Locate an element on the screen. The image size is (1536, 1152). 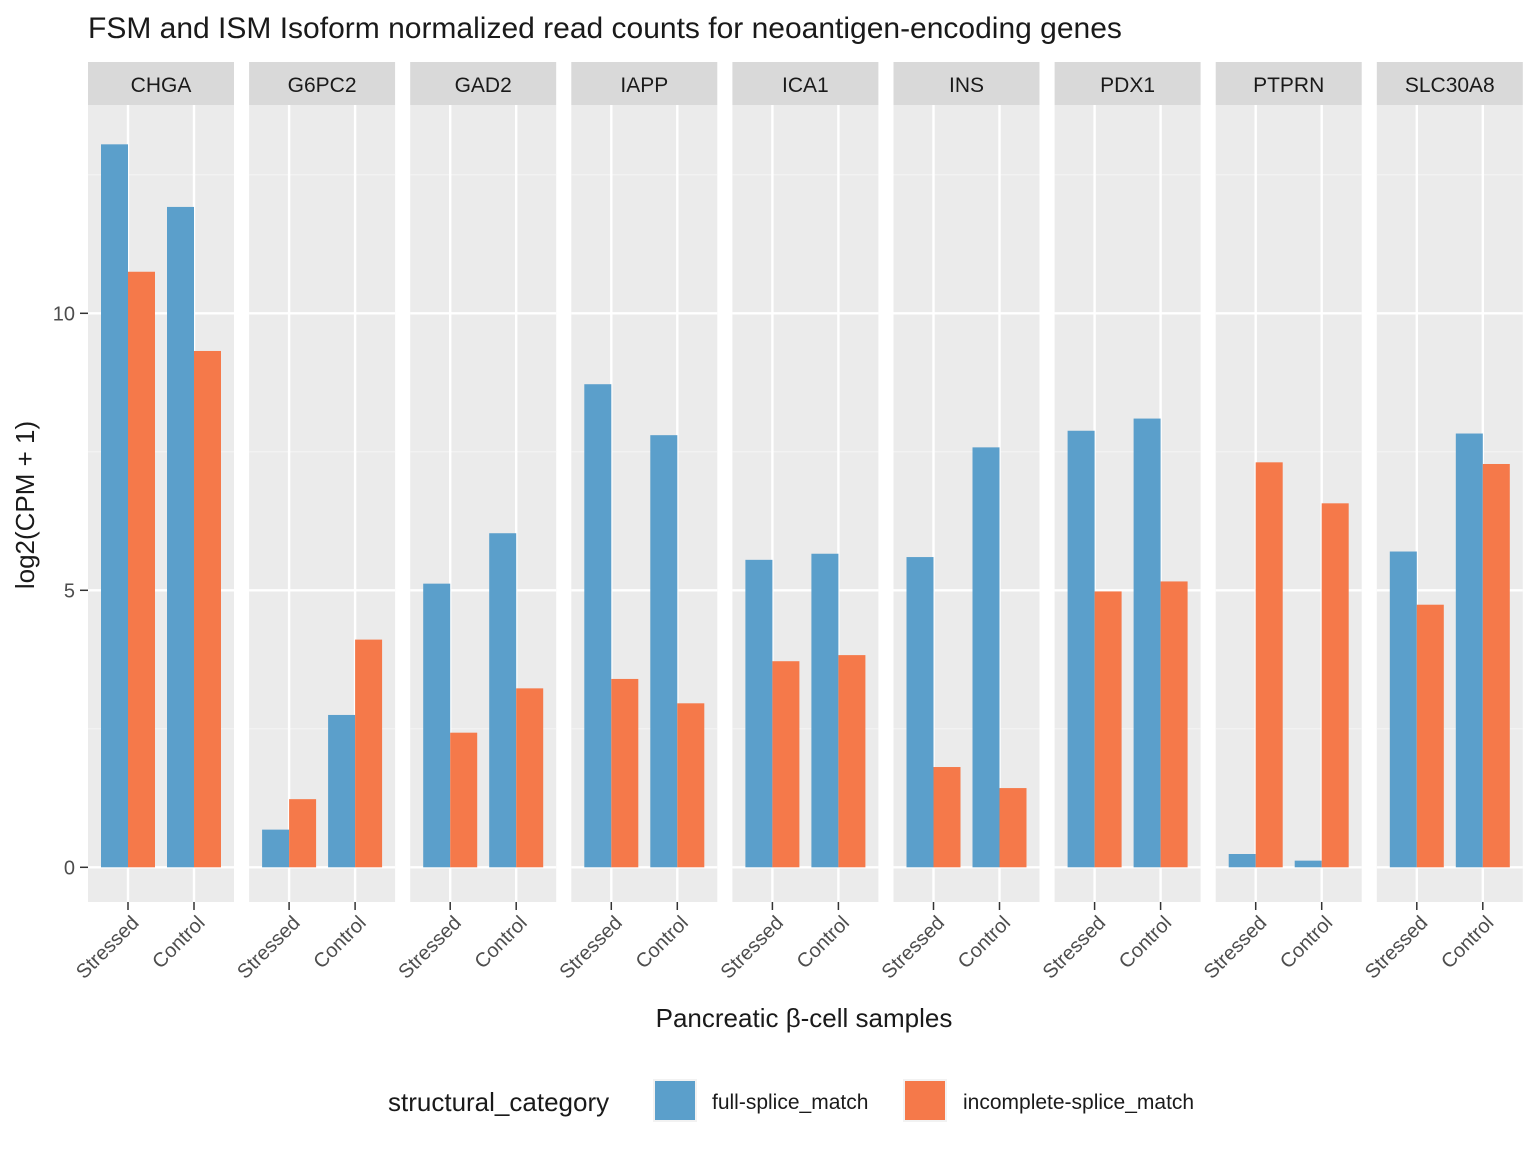
facet-strip-ins is located at coordinates (966, 83).